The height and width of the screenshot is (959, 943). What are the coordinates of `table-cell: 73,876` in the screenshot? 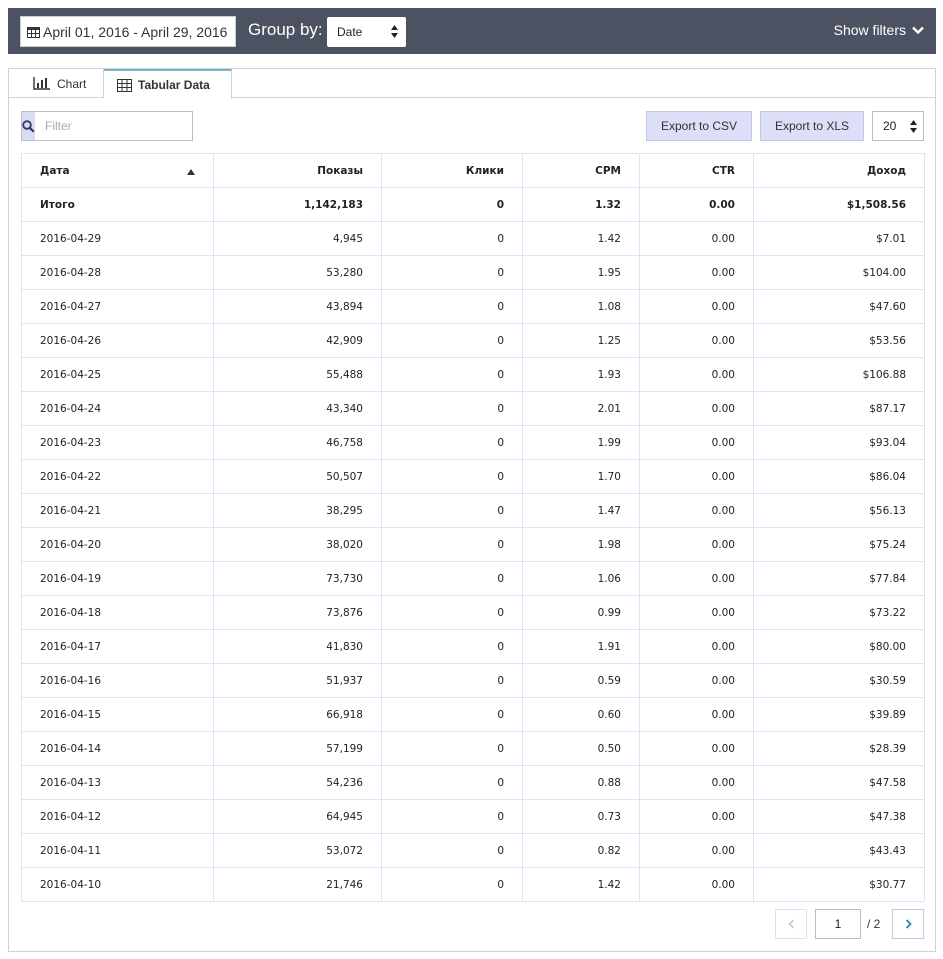 It's located at (297, 612).